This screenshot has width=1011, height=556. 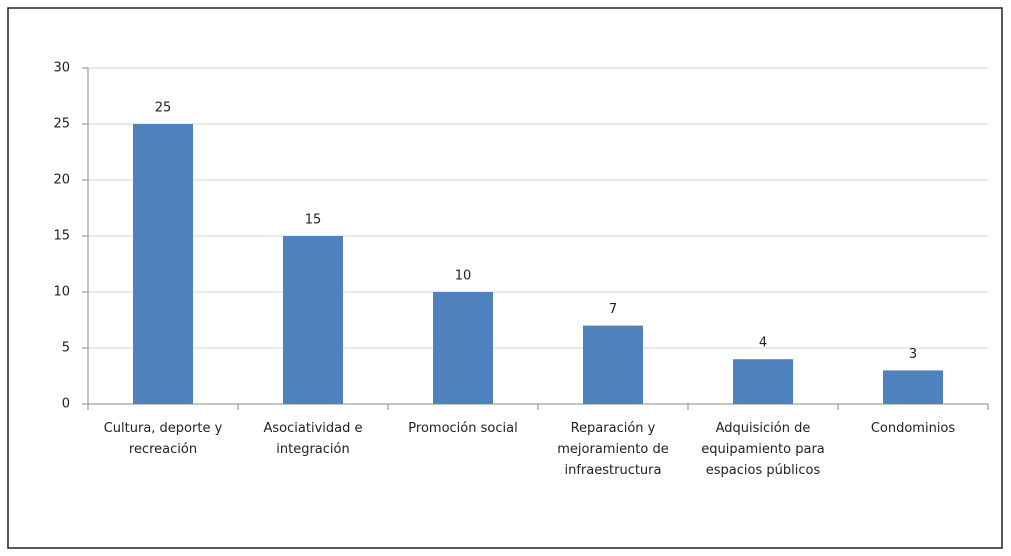 I want to click on y-tick-label: 5, so click(x=66, y=348).